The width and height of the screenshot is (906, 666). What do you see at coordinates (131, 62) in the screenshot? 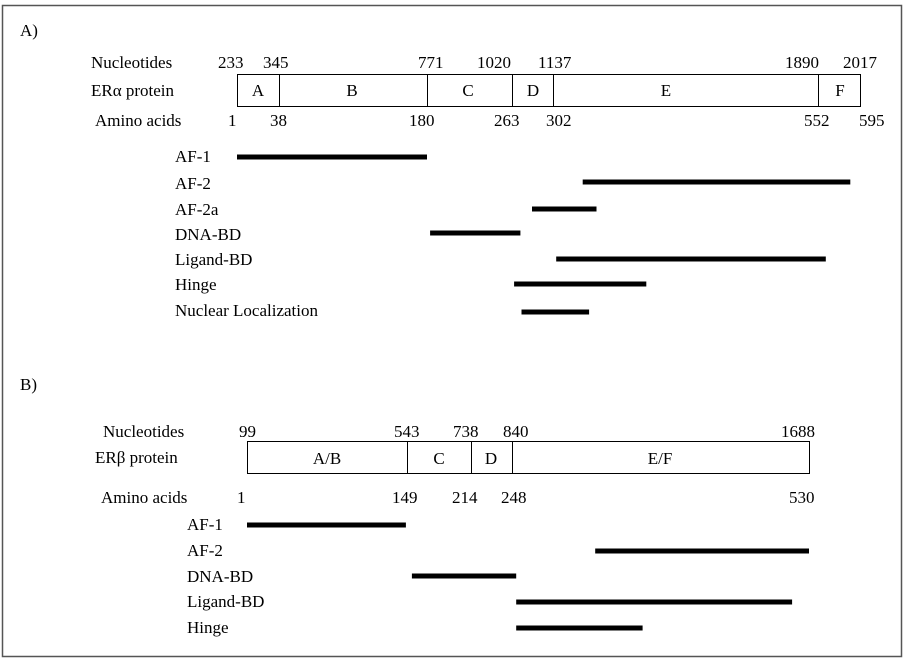
I see `panel-a-nucleotides-label: Nucleotides` at bounding box center [131, 62].